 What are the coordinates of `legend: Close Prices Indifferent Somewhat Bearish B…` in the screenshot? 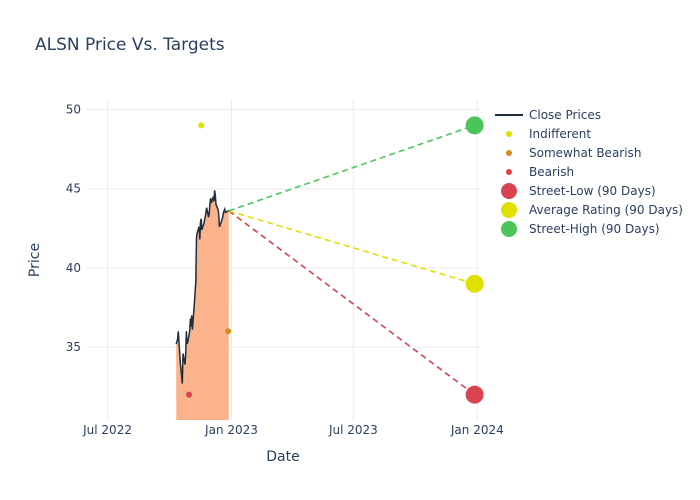 It's located at (589, 172).